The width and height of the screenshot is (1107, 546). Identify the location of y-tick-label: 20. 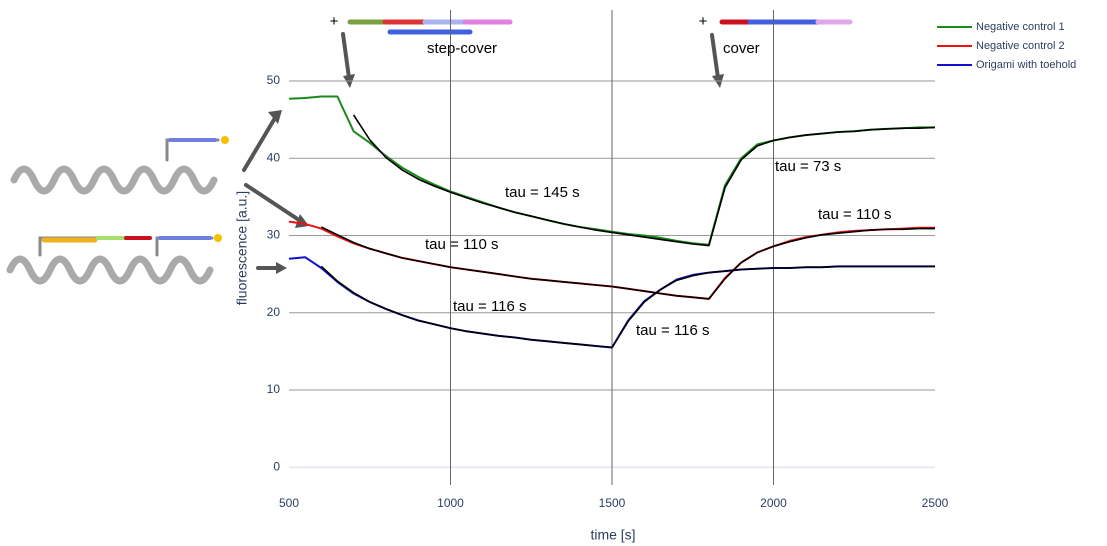
(274, 312).